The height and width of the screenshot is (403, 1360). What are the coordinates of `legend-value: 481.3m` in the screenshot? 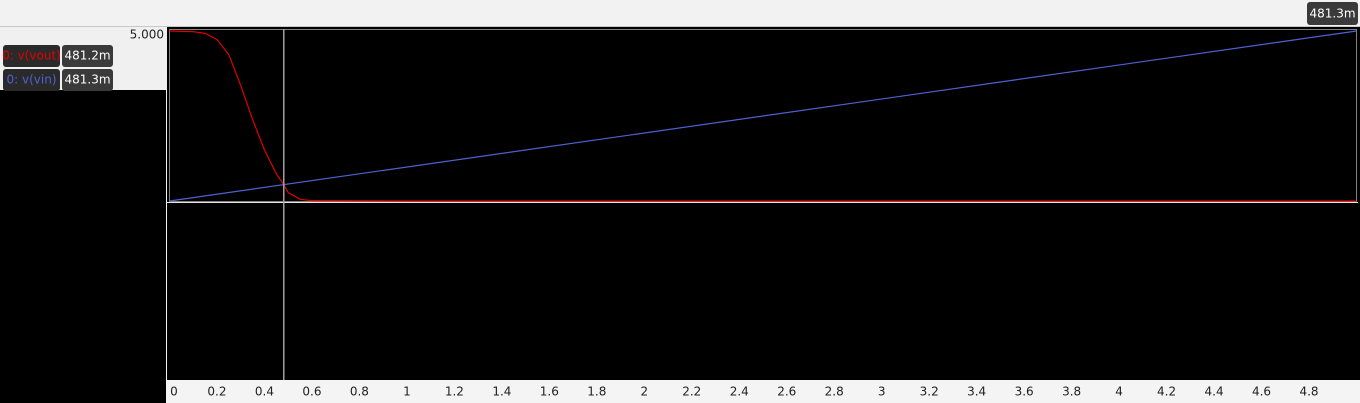 It's located at (87, 80).